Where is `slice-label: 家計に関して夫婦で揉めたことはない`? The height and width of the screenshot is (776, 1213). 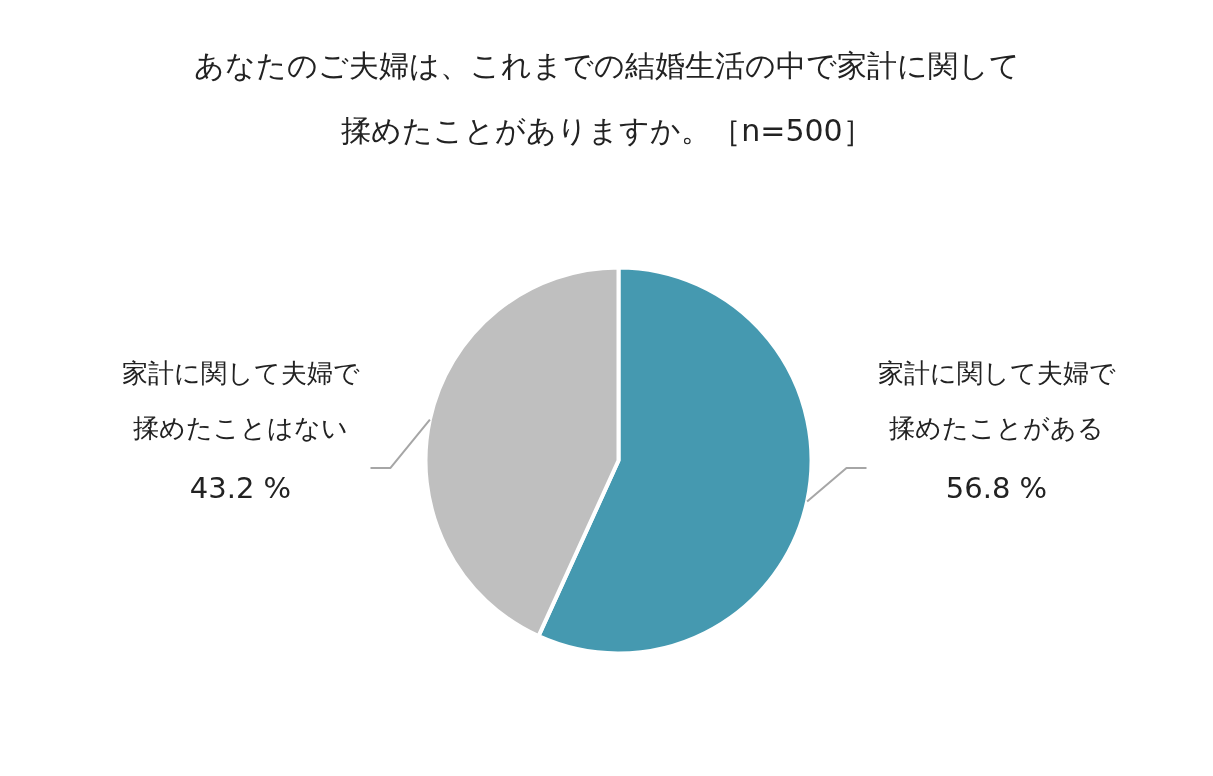 slice-label: 家計に関して夫婦で揉めたことはない is located at coordinates (240, 400).